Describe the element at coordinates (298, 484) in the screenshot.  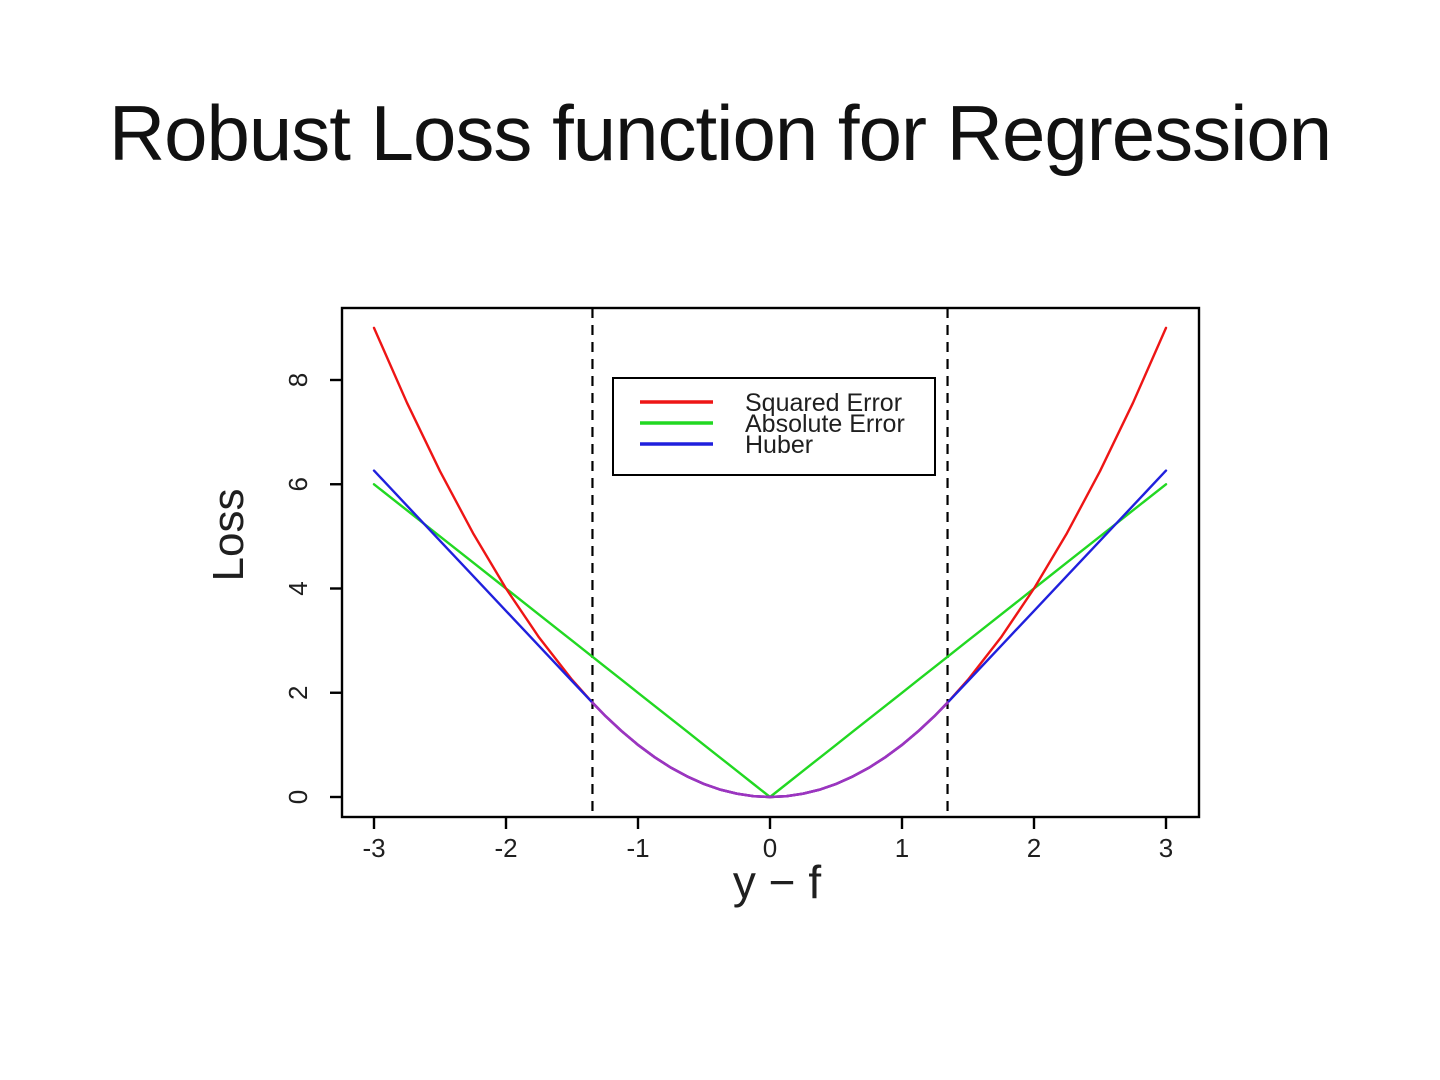
I see `y-tick-label: 6` at that location.